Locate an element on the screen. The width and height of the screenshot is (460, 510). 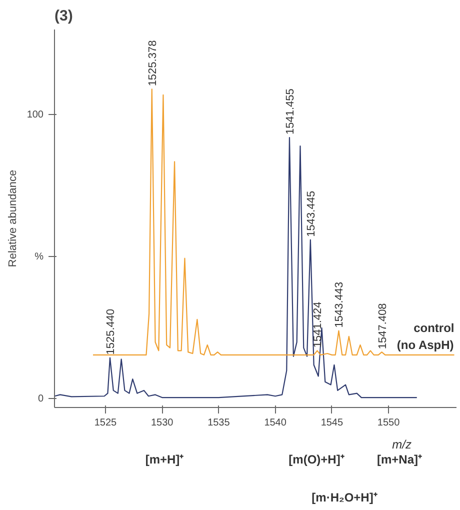
x-tick-label: 1540 is located at coordinates (275, 423).